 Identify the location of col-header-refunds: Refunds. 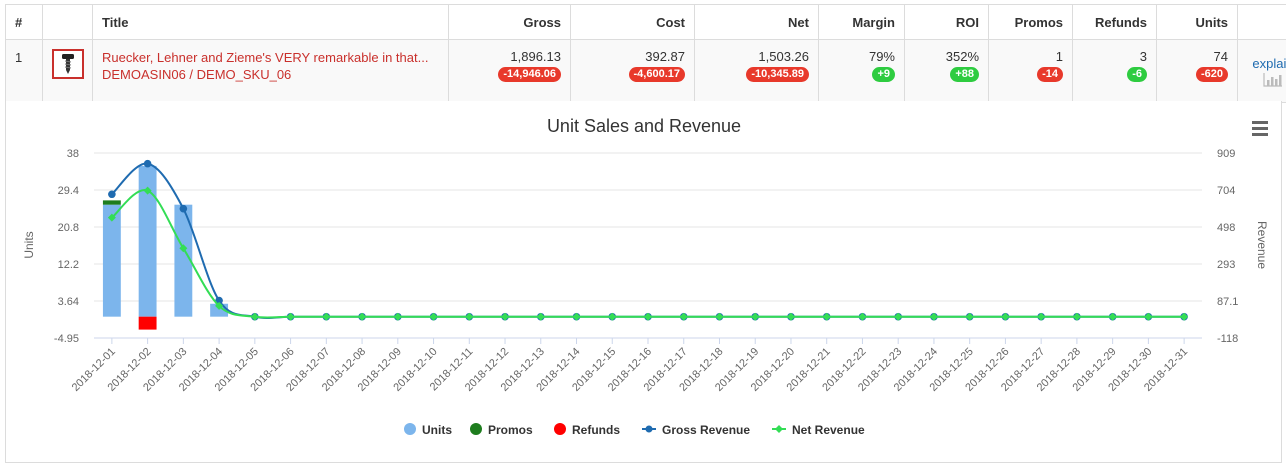
(1114, 22).